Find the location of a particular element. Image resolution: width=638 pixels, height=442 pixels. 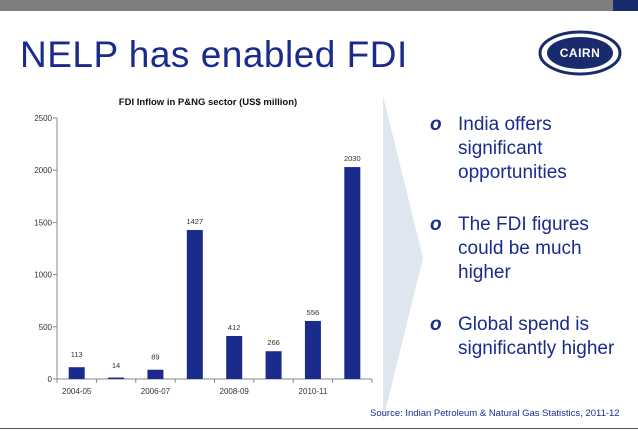

x-tick-label: 2008-09 is located at coordinates (235, 391).